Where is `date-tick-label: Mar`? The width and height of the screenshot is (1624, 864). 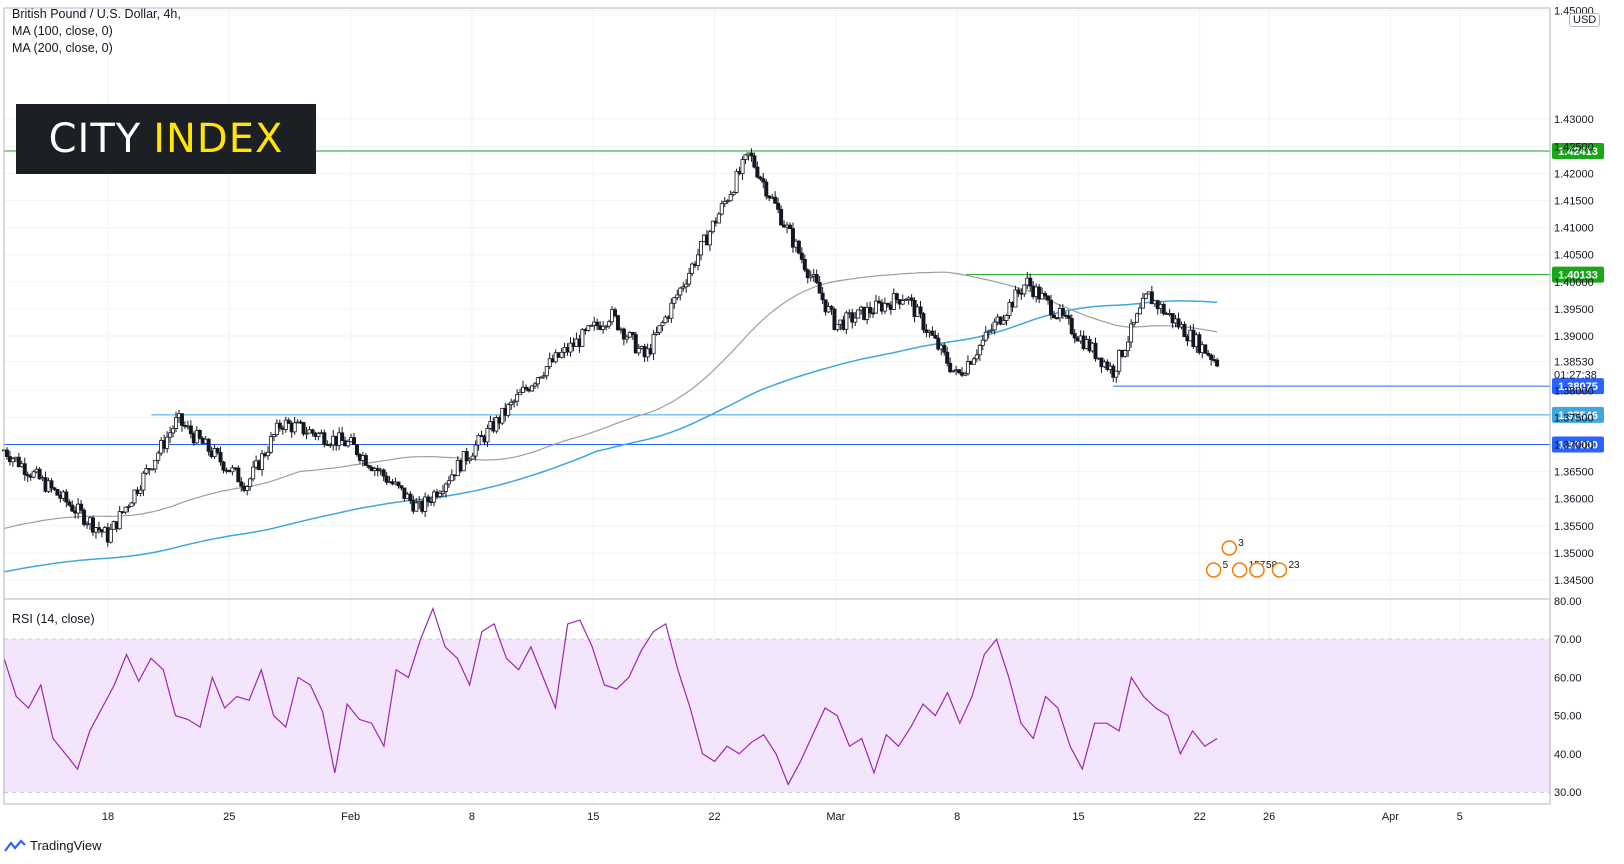 date-tick-label: Mar is located at coordinates (835, 817).